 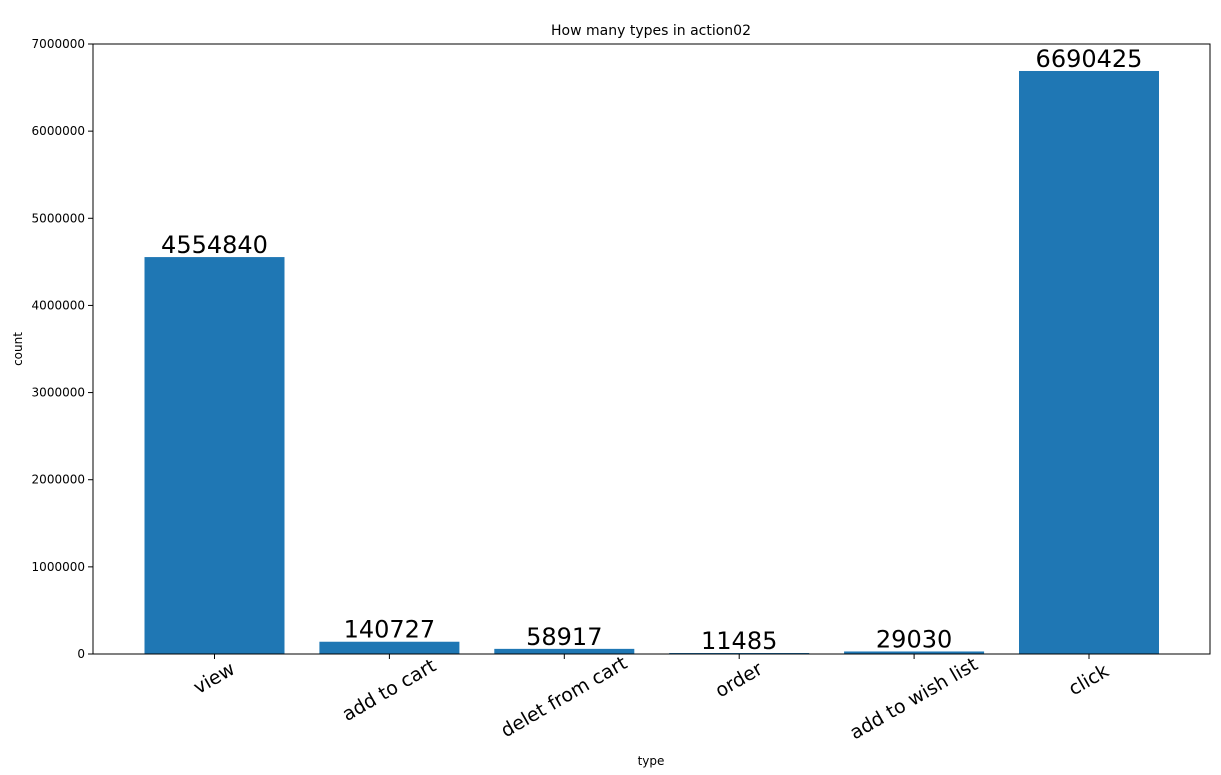 What do you see at coordinates (564, 651) in the screenshot?
I see `bar-delet-from-cart` at bounding box center [564, 651].